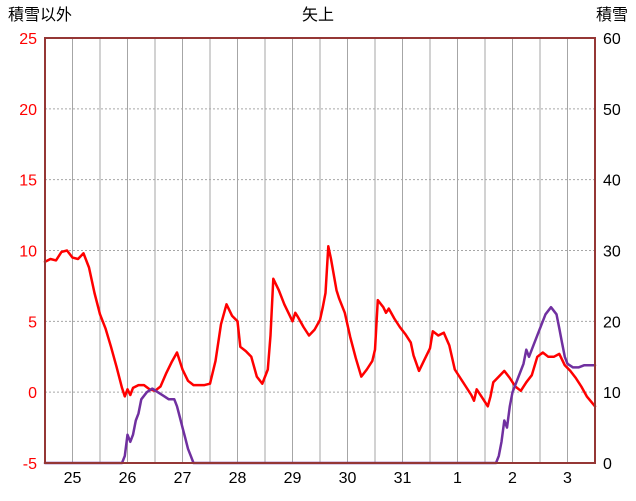 Image resolution: width=636 pixels, height=501 pixels. What do you see at coordinates (128, 478) in the screenshot?
I see `x-axis-day-label: 26` at bounding box center [128, 478].